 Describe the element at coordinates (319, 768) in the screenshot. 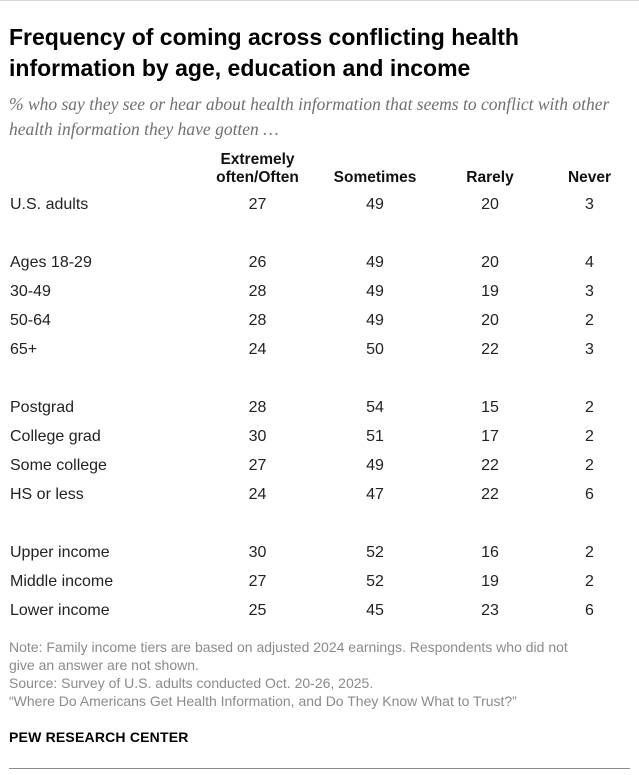

I see `bottom-divider` at that location.